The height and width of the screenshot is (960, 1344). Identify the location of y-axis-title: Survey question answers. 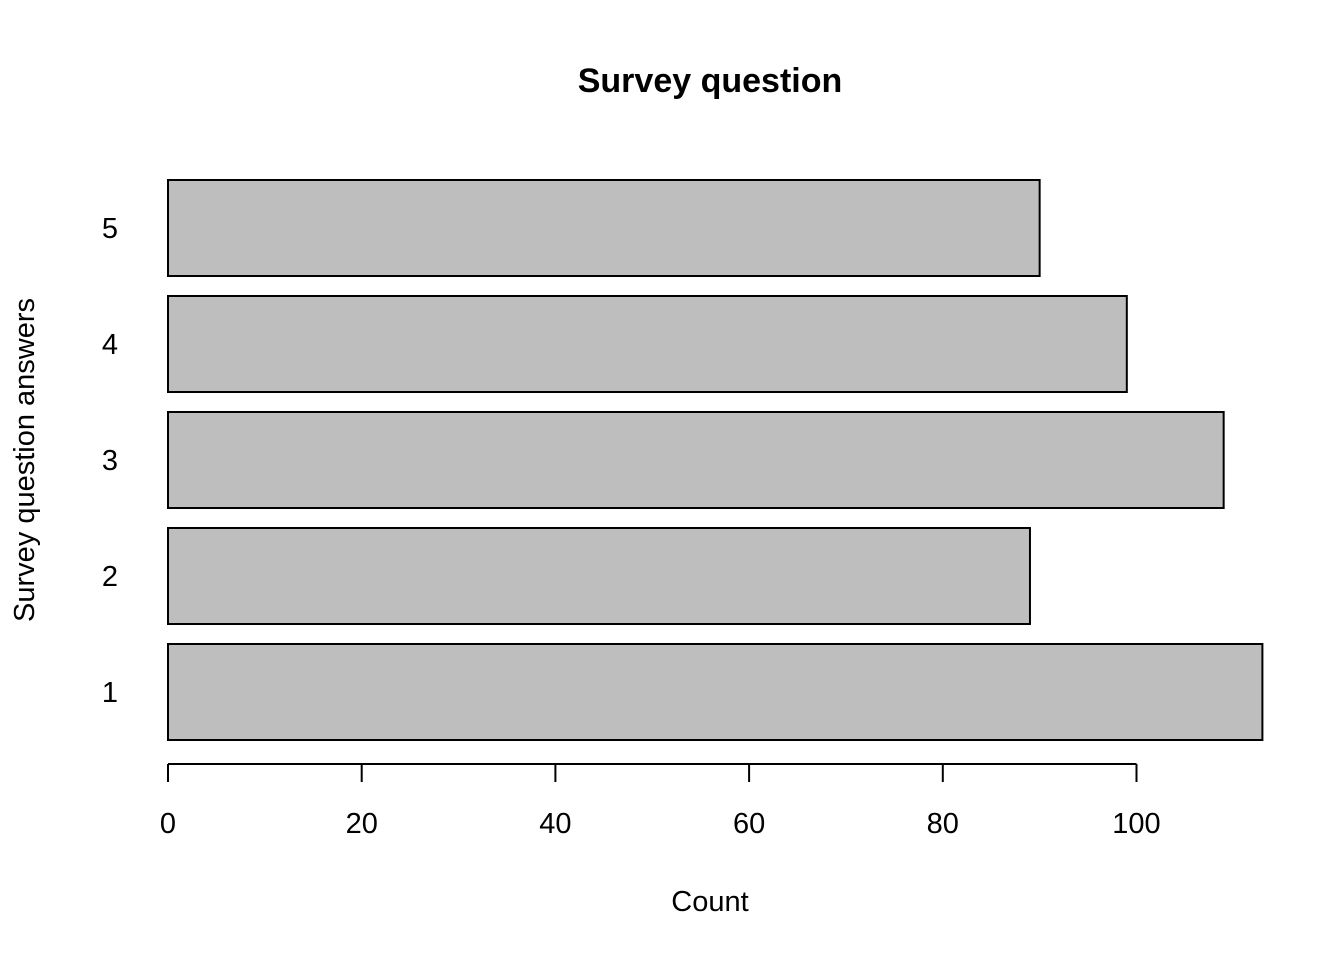
(25, 460).